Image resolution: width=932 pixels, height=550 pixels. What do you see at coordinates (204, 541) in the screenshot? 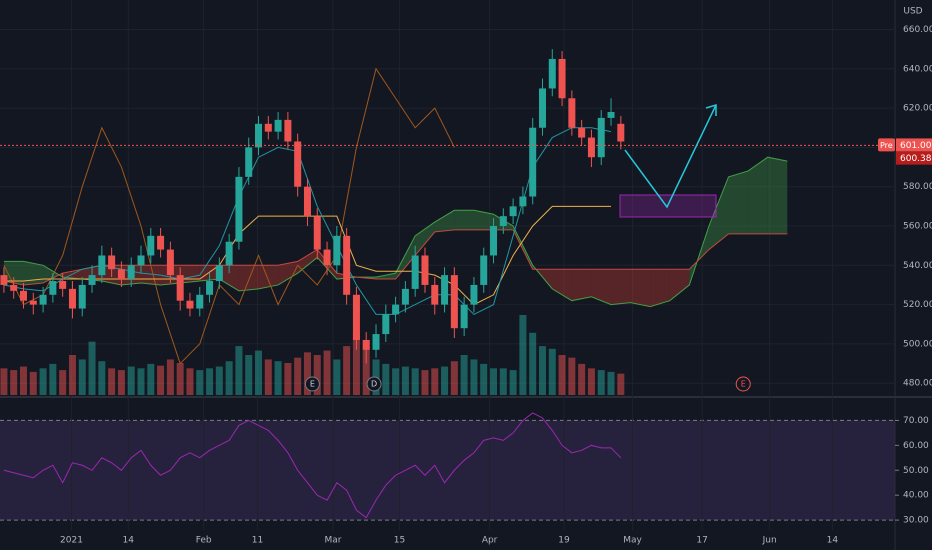
I see `x-tick-label: Feb` at bounding box center [204, 541].